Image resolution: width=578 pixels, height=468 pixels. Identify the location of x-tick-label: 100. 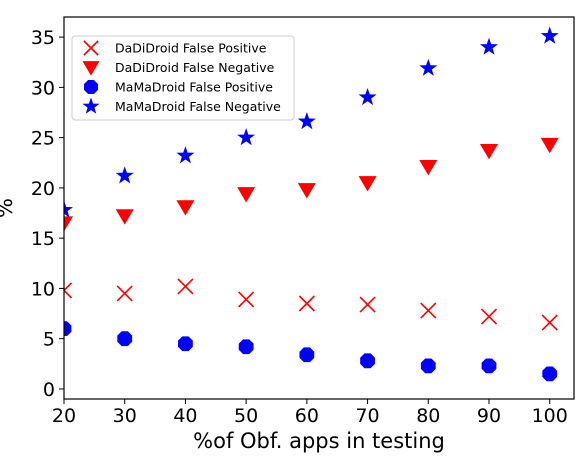
(550, 416).